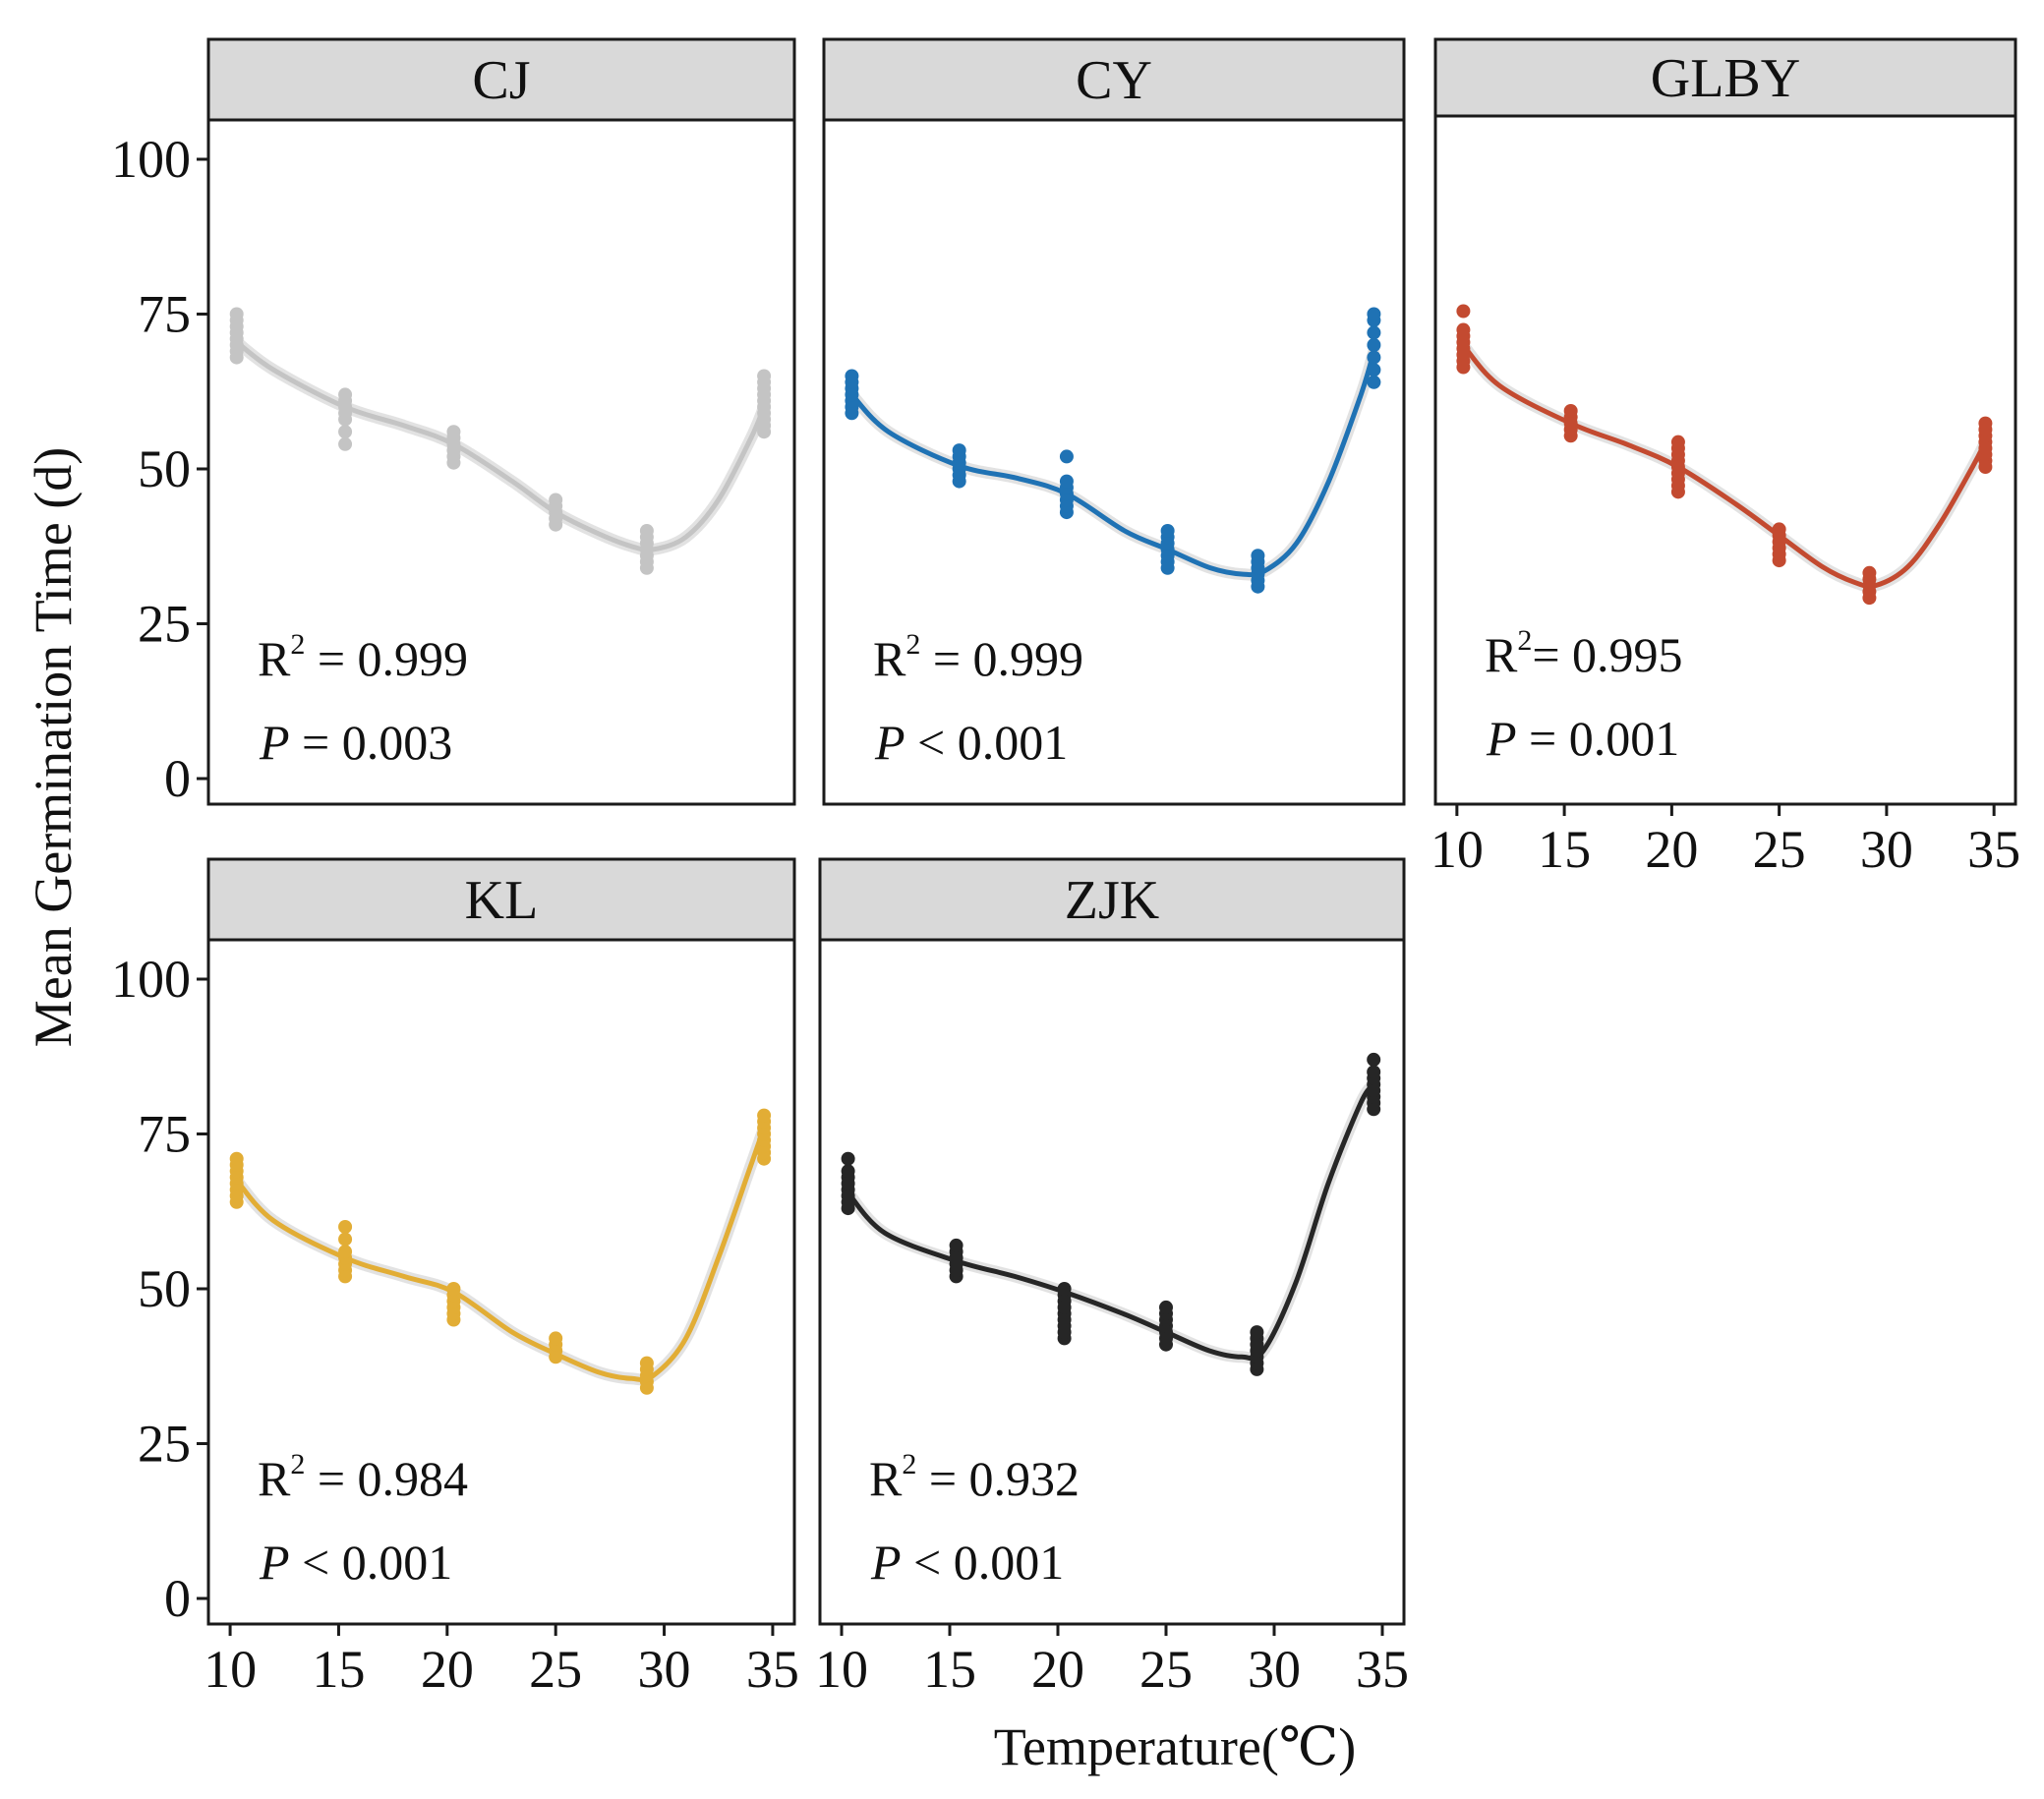 This screenshot has height=1799, width=2044. What do you see at coordinates (1457, 849) in the screenshot?
I see `x-tick-label: 10` at bounding box center [1457, 849].